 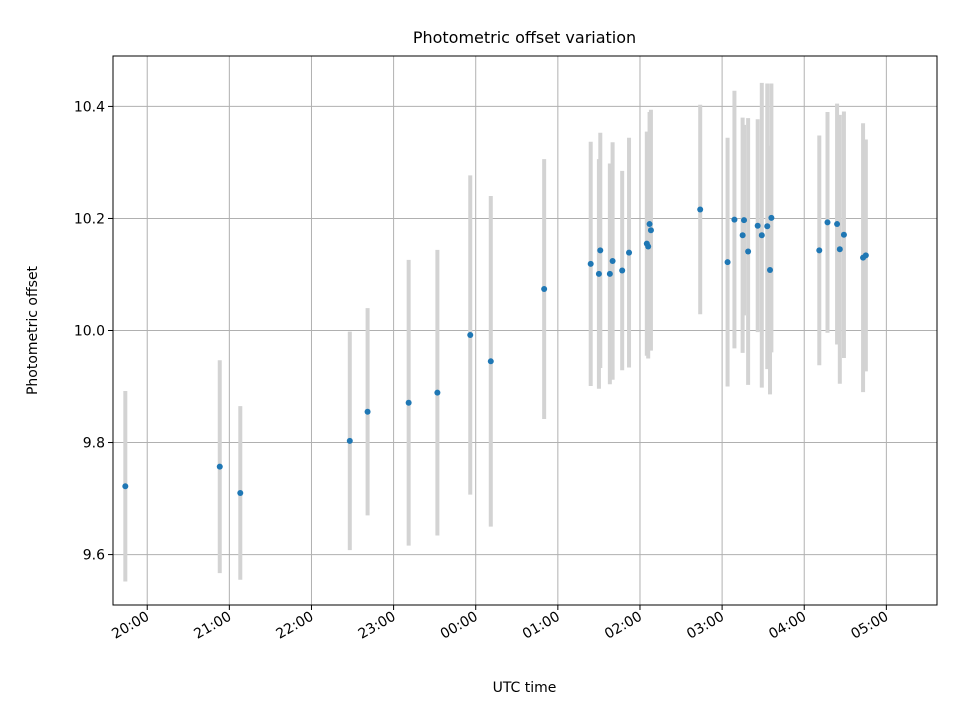 I want to click on chart-title: Photometric offset variation, so click(x=524, y=37).